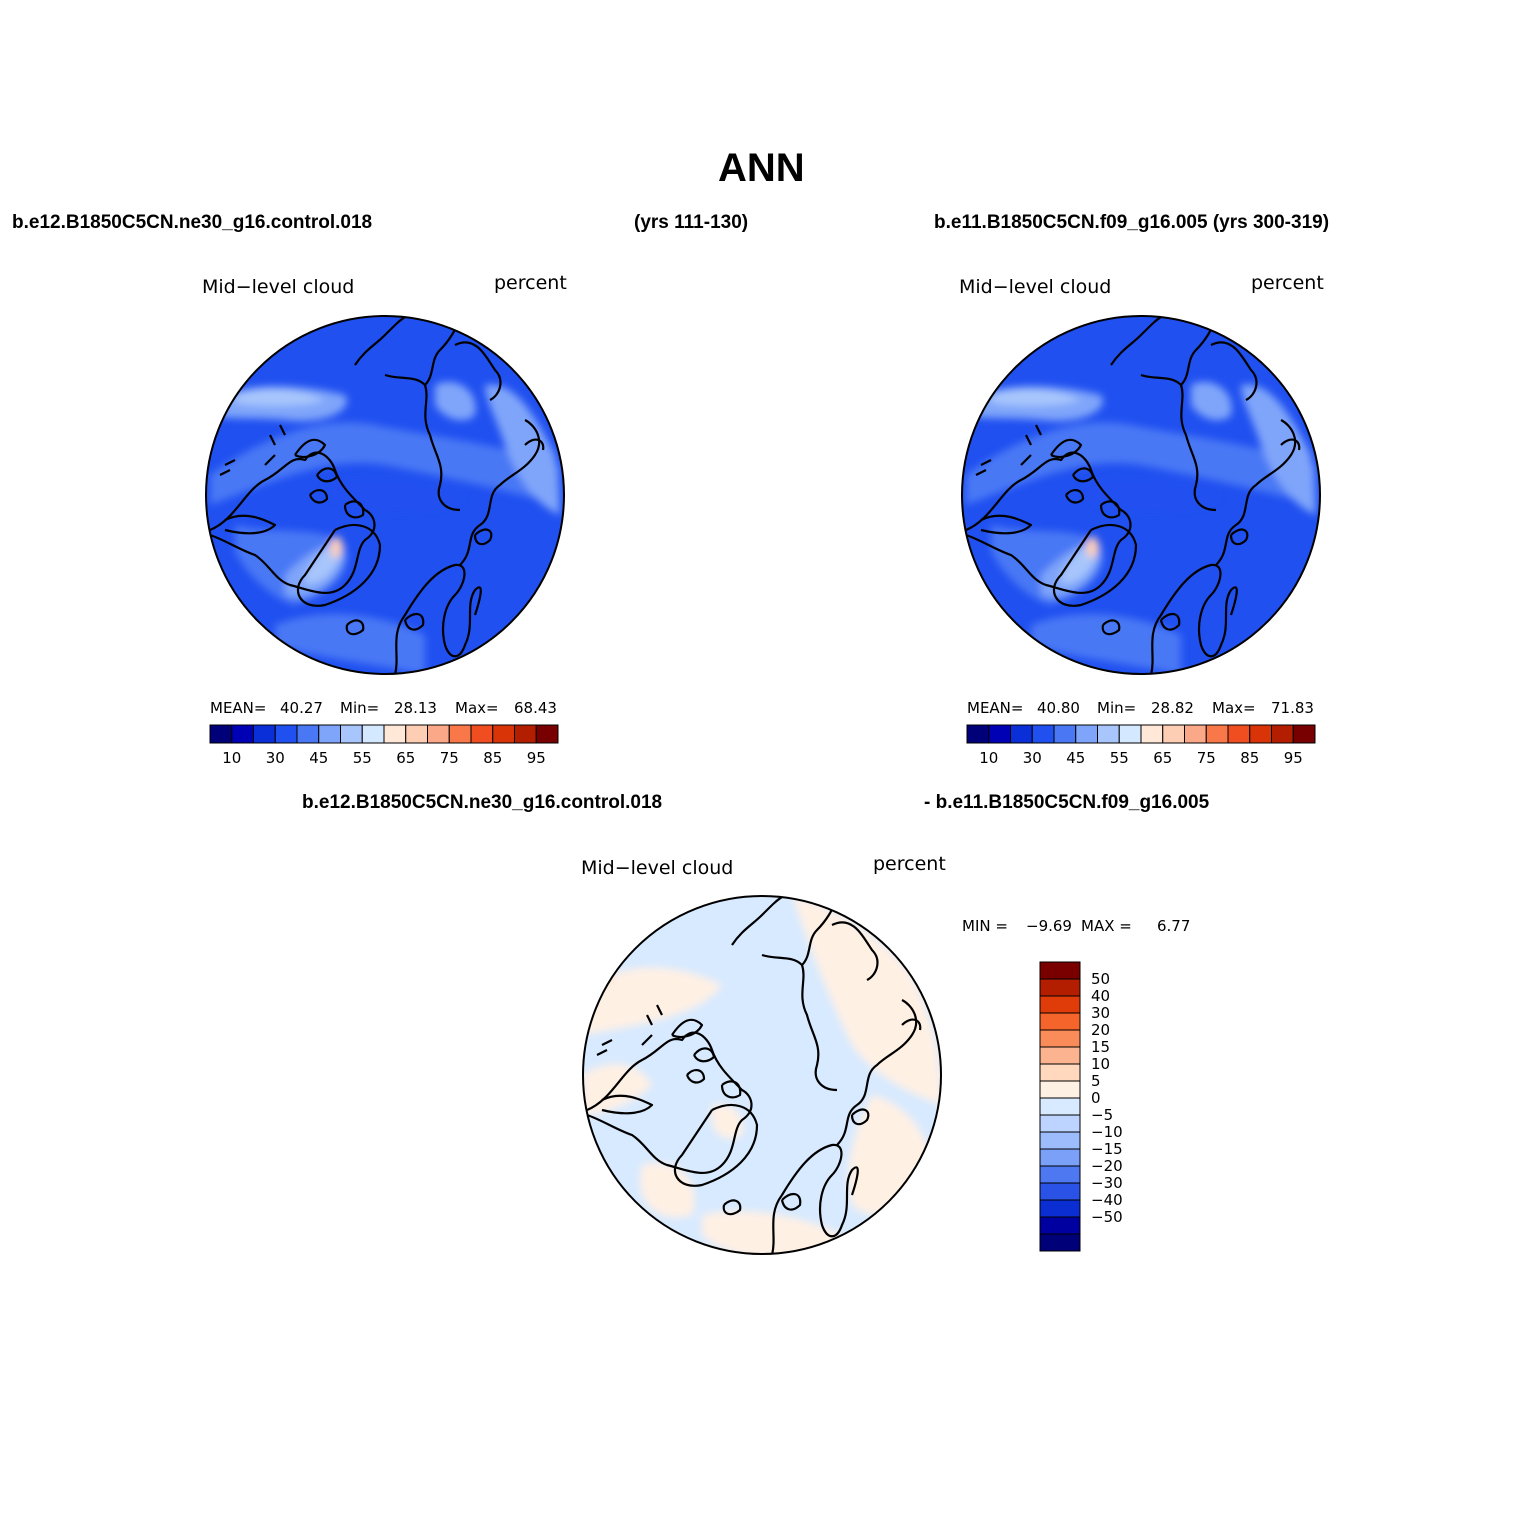  Describe the element at coordinates (985, 926) in the screenshot. I see `panel3-min-label: MIN =` at that location.